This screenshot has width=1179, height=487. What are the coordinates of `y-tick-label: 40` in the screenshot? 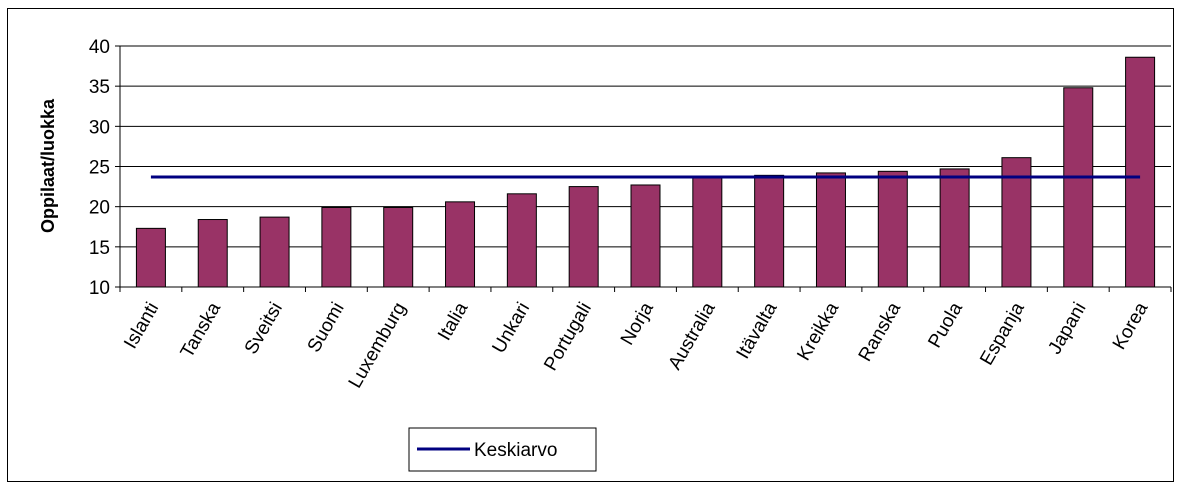 It's located at (99, 47).